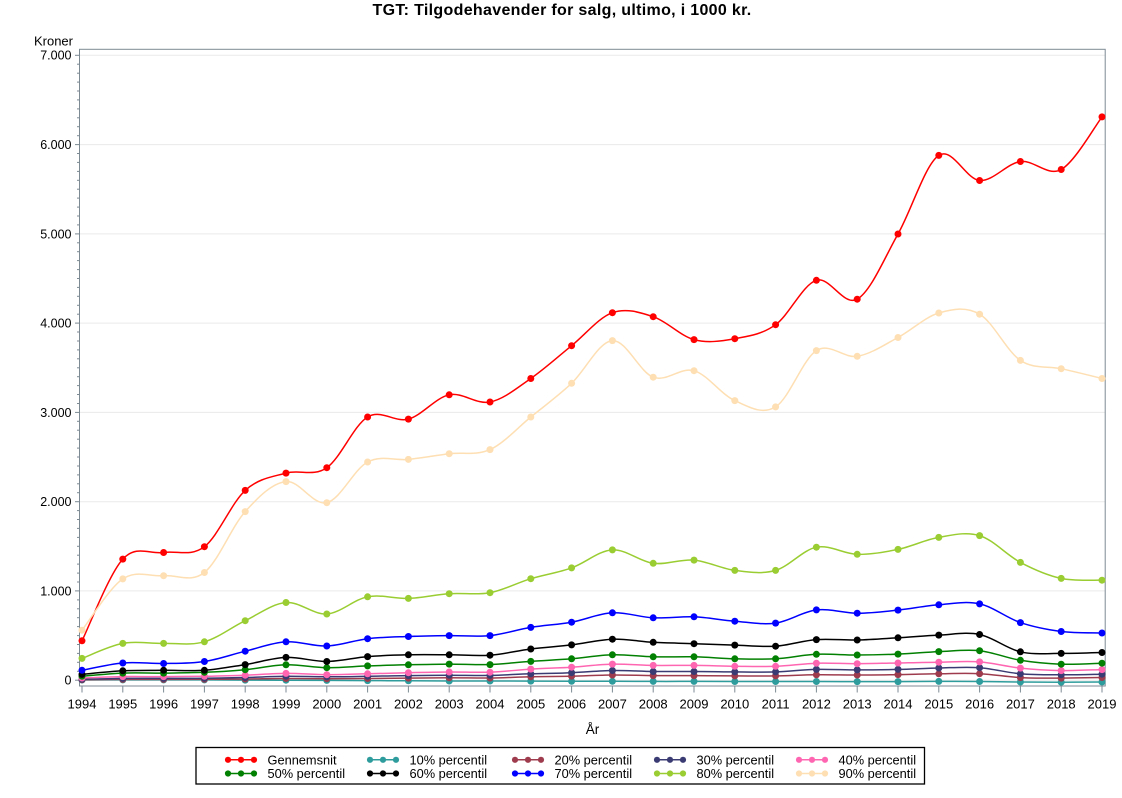 The width and height of the screenshot is (1122, 798). I want to click on svg-text: 40% percentil, so click(878, 759).